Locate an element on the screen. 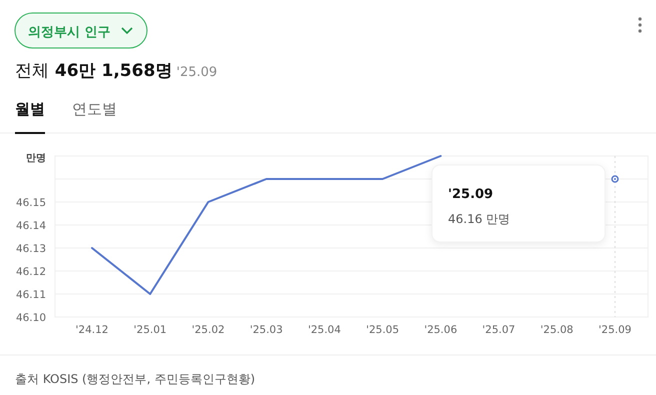  text: 월별 is located at coordinates (30, 109).